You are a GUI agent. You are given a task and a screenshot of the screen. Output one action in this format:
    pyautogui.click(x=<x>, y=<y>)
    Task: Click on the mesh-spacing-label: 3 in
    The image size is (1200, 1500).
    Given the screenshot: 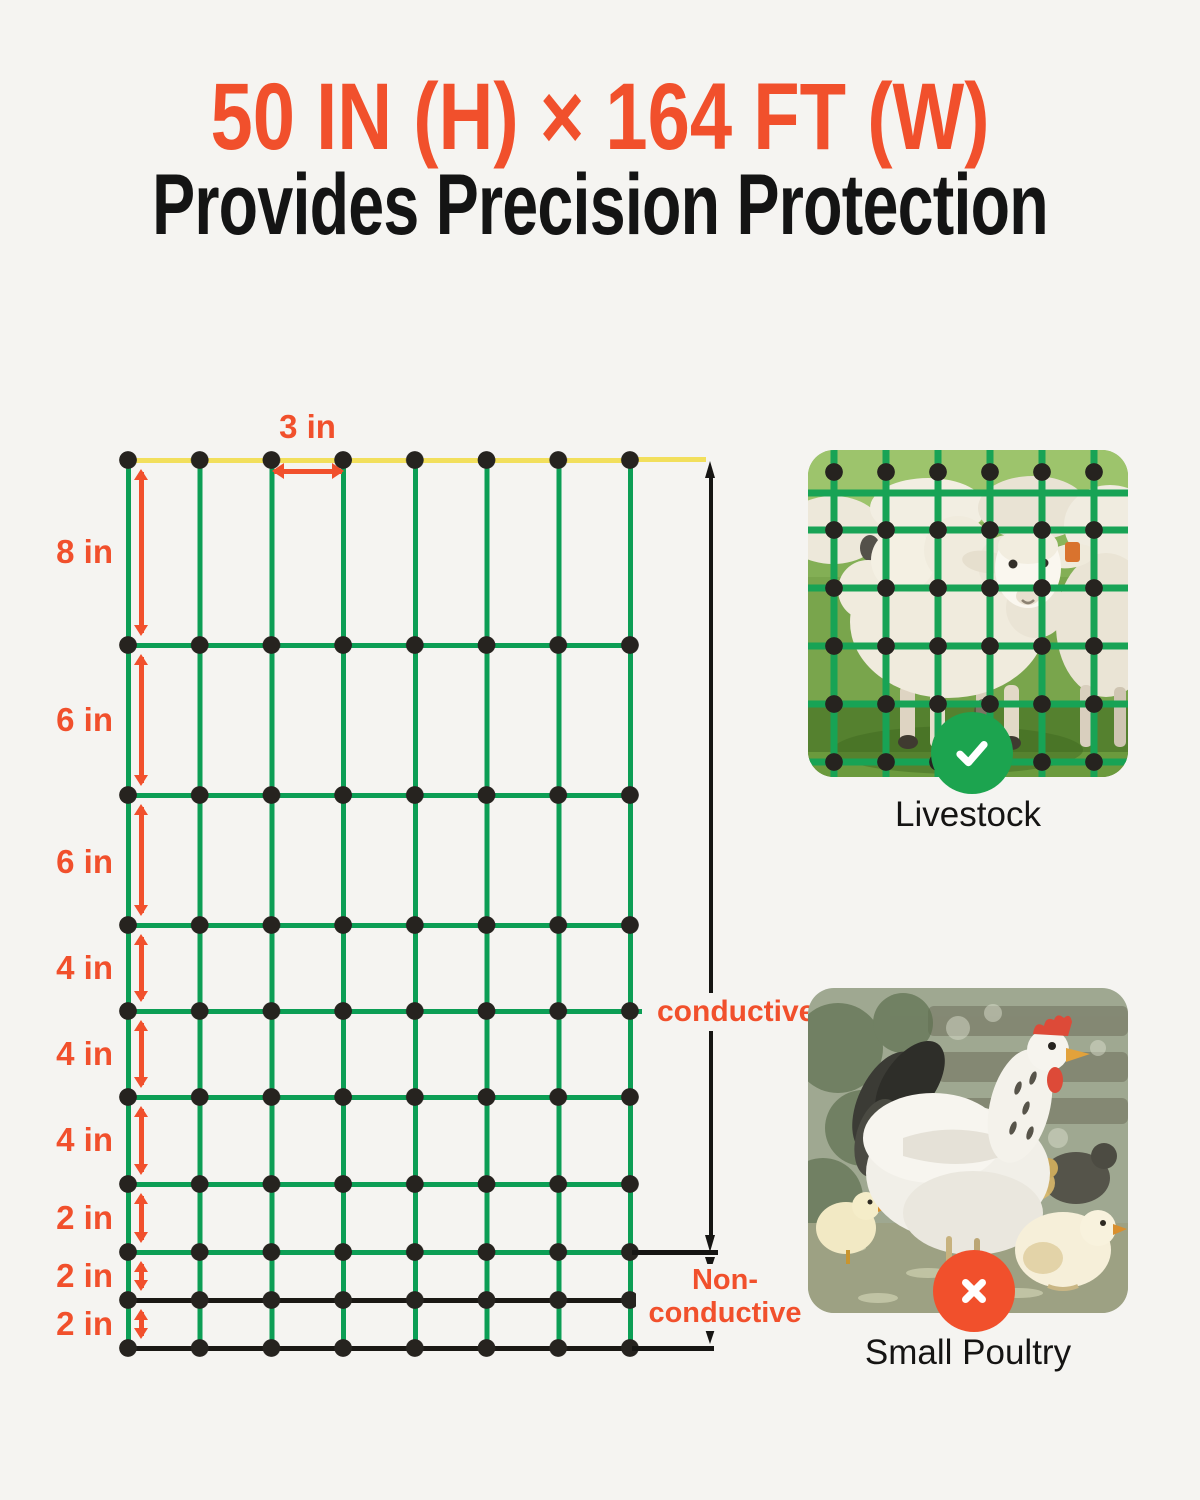 What is the action you would take?
    pyautogui.click(x=307, y=426)
    